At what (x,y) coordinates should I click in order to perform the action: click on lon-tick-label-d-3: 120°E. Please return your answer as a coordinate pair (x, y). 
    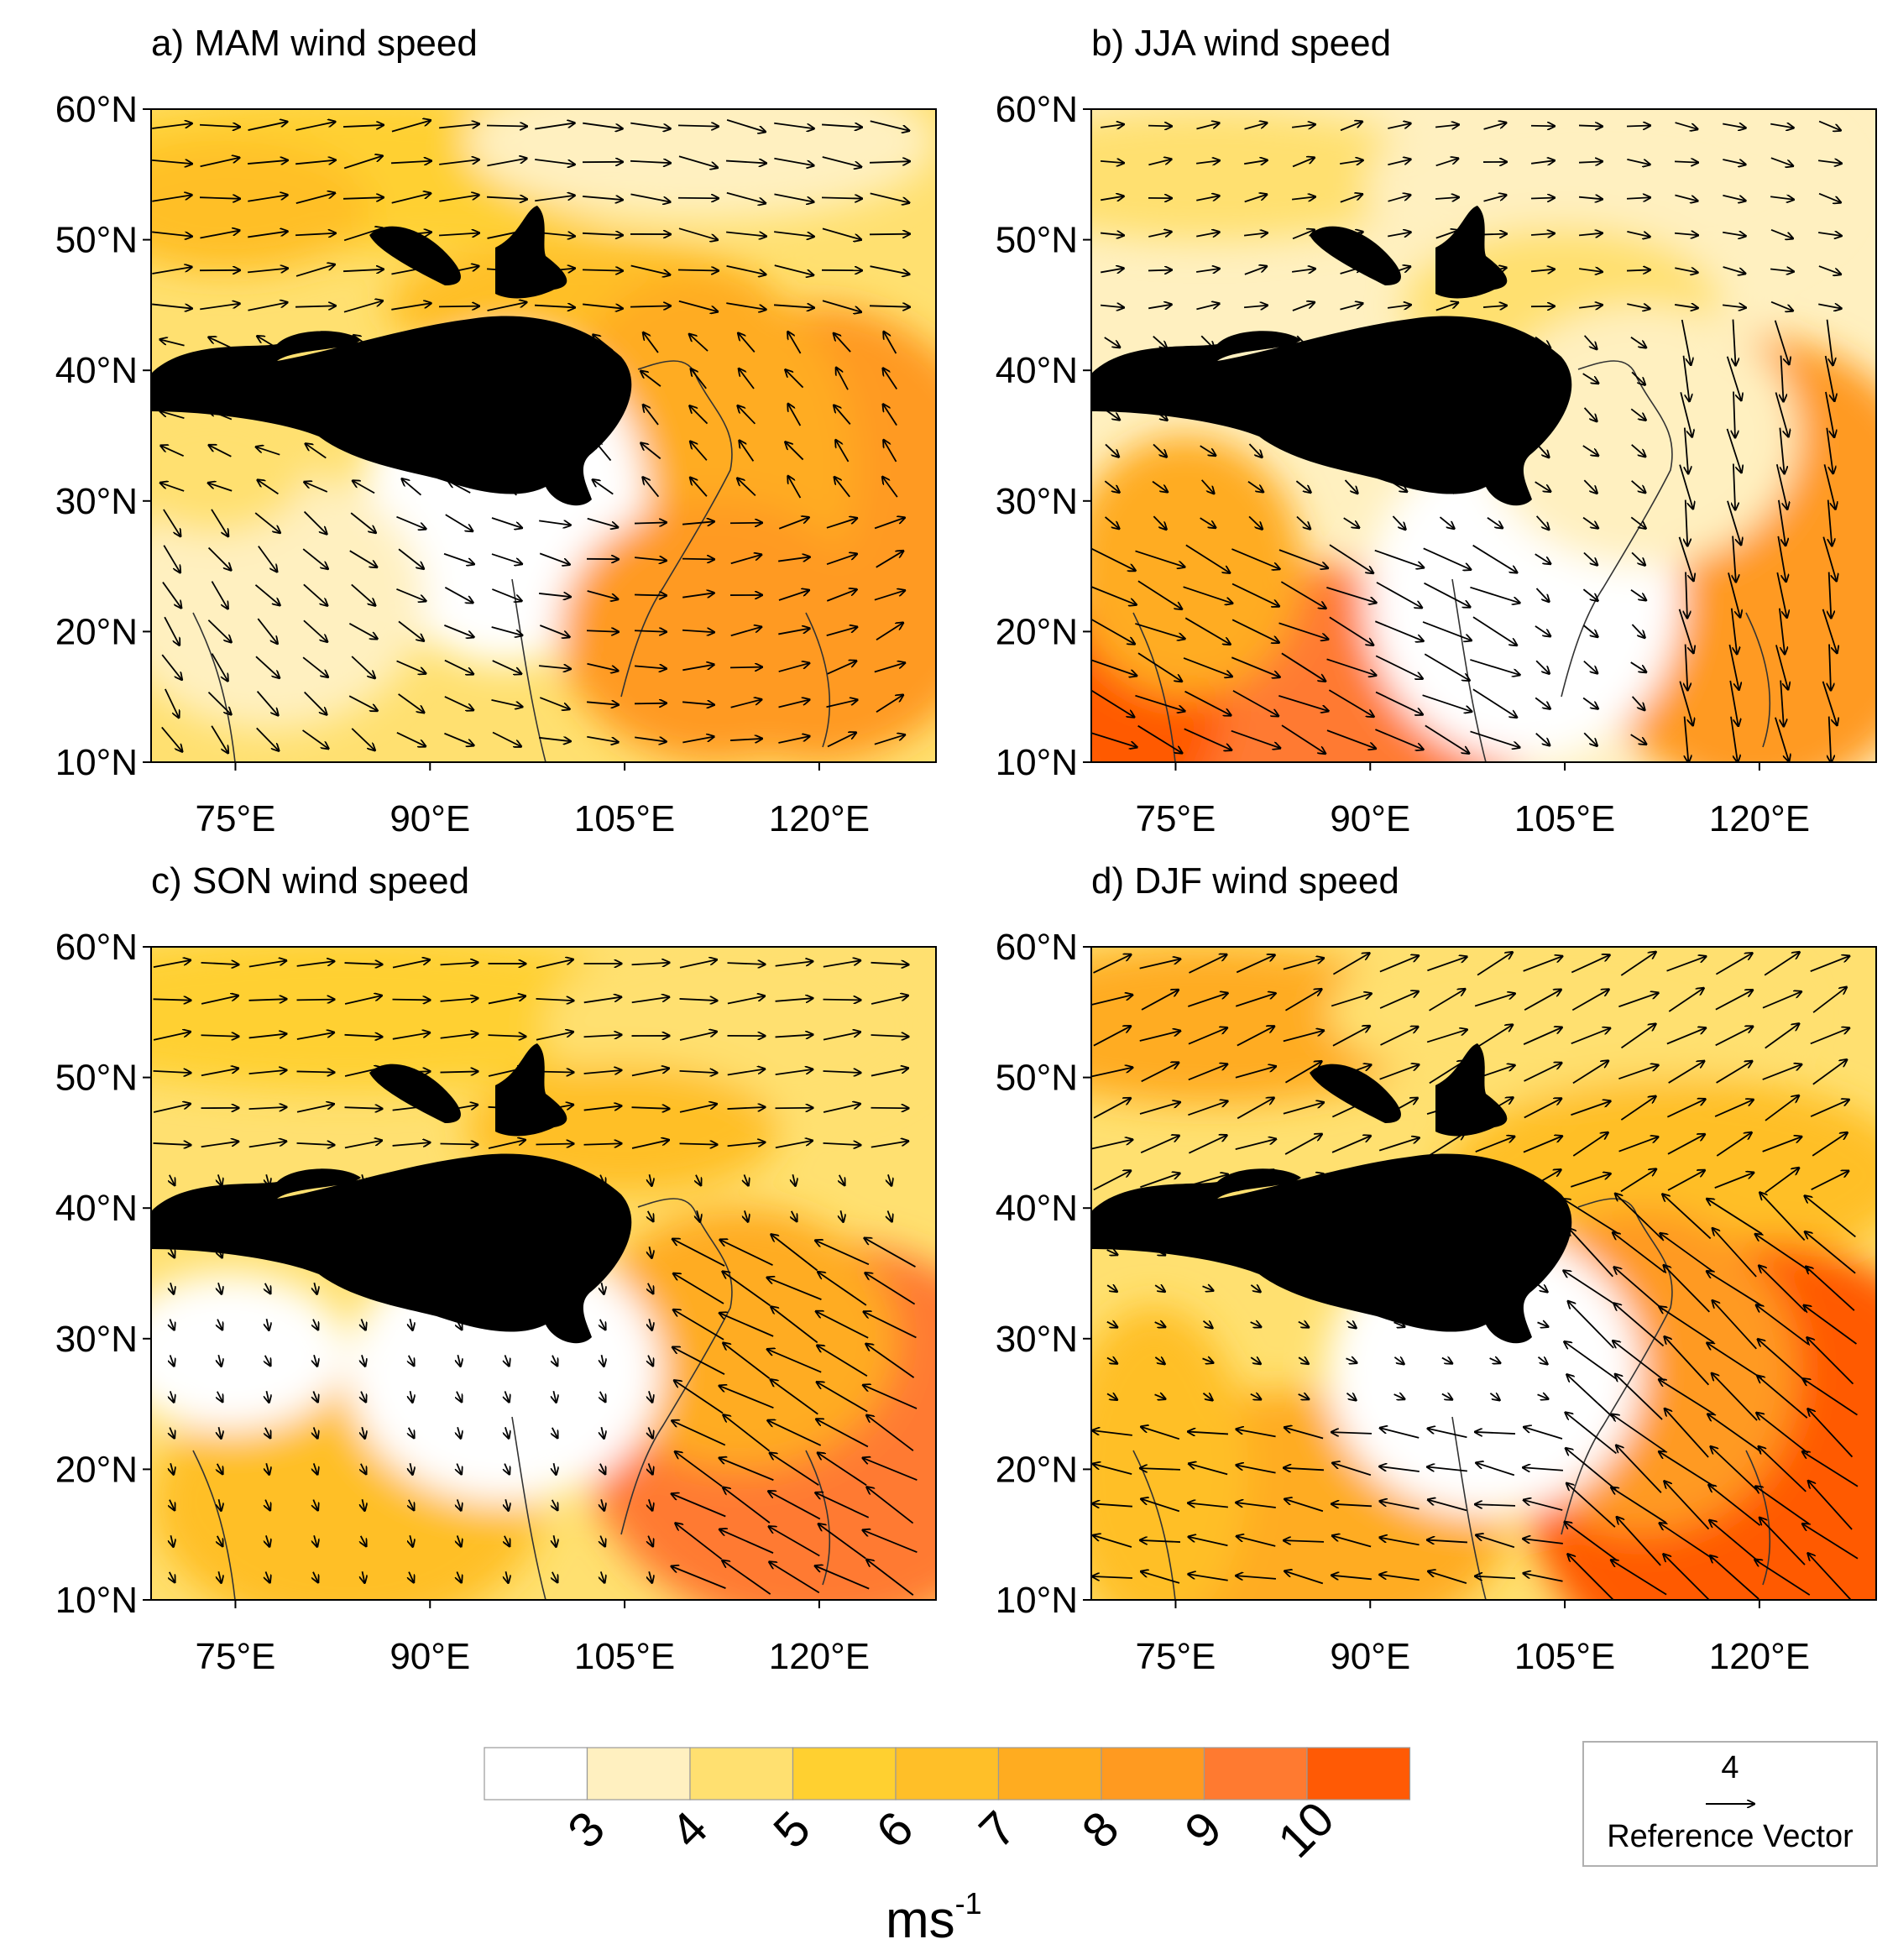
    Looking at the image, I should click on (1759, 1656).